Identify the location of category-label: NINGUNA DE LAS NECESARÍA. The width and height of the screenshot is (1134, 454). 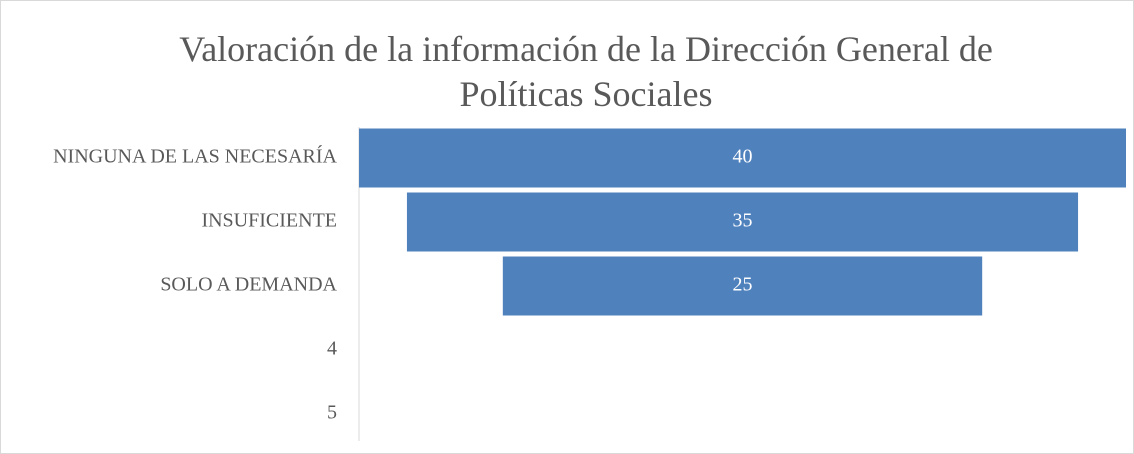
(195, 156).